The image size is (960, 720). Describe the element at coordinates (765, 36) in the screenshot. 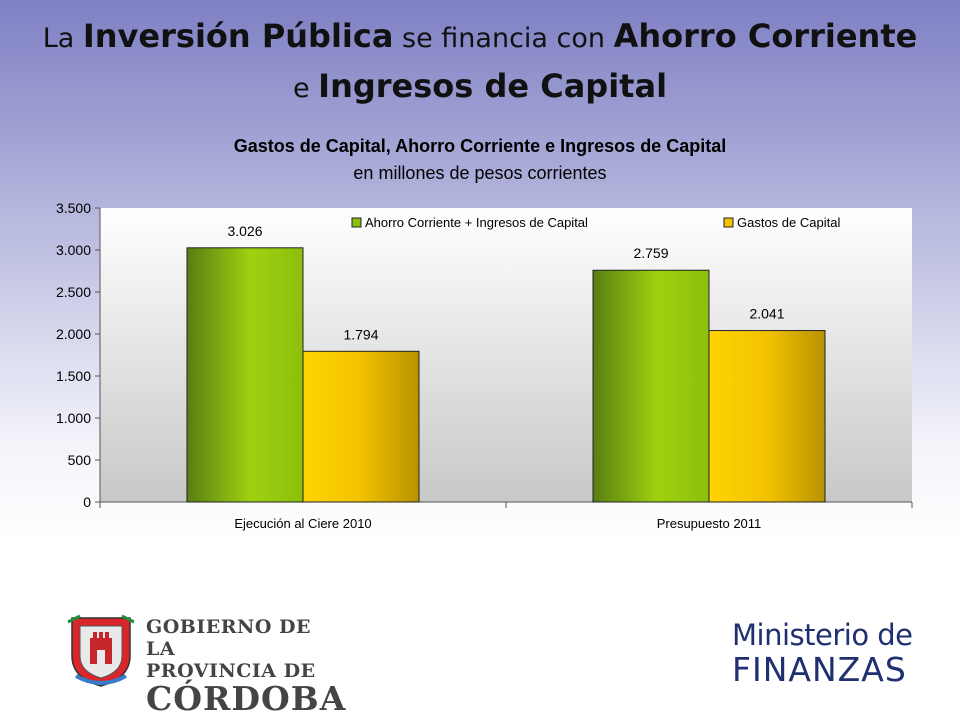

I see `title-part: Ahorro Corriente` at that location.